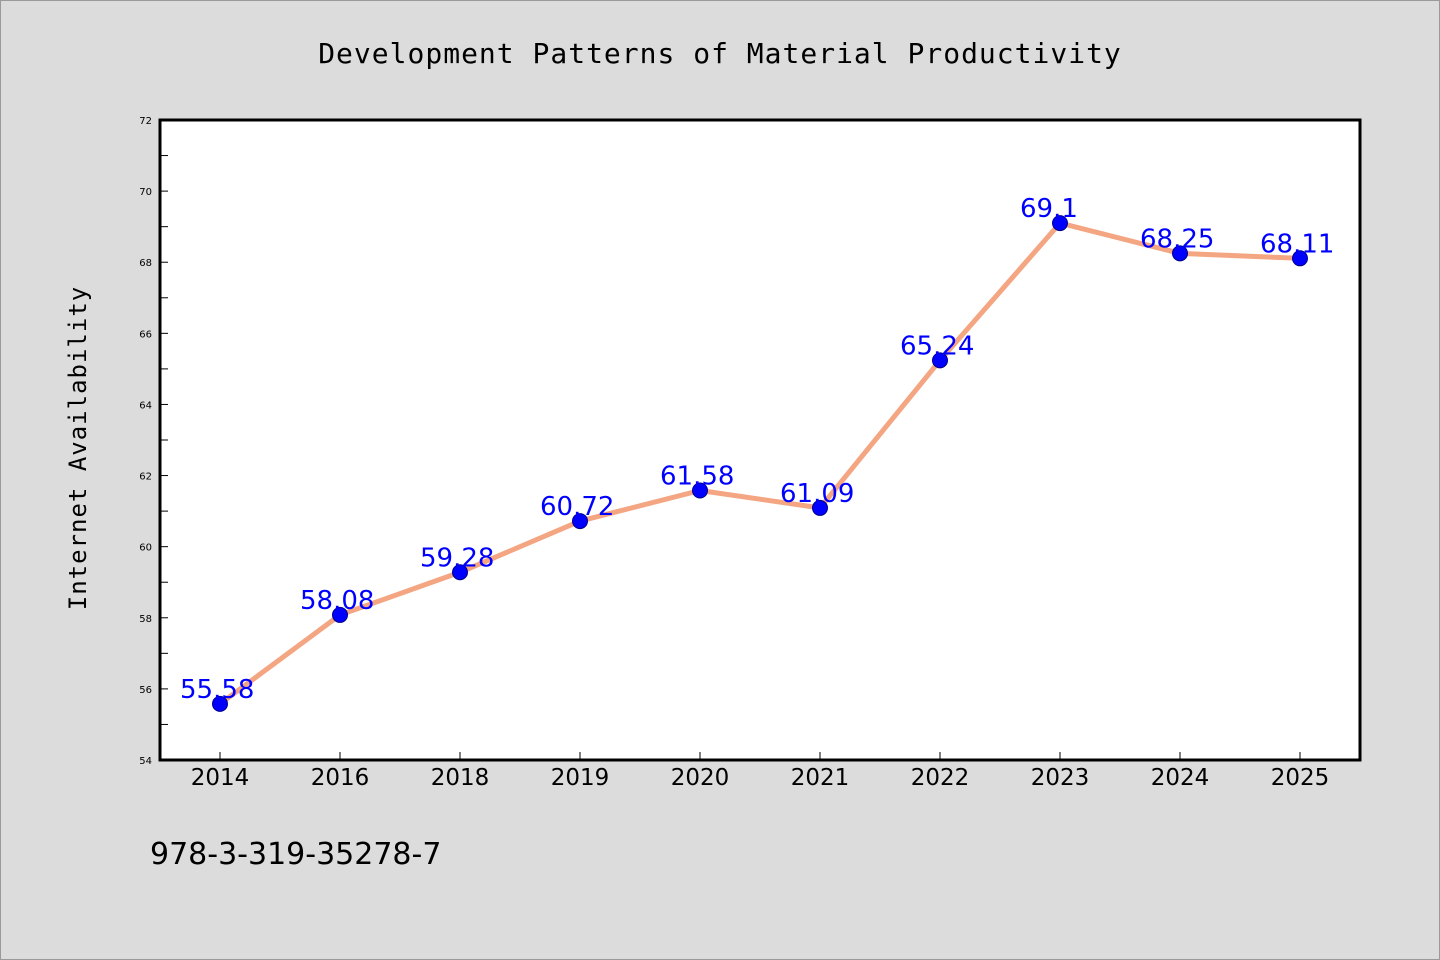 This screenshot has height=960, width=1440. Describe the element at coordinates (760, 771) in the screenshot. I see `x-axis: 2014 2016 2018 2019 2020 2021 2022 2023 2024 2025` at that location.